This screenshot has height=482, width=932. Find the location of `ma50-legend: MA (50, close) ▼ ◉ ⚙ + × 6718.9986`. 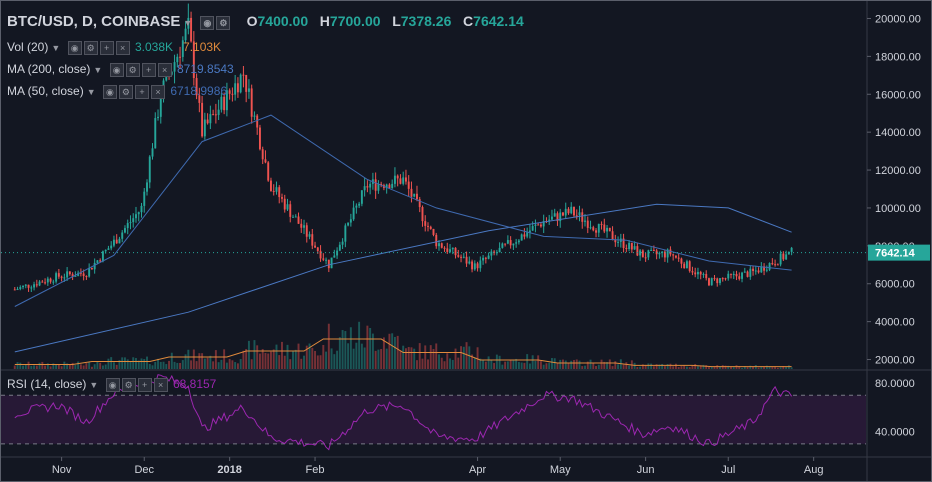

ma50-legend: MA (50, close) ▼ ◉ ⚙ + × 6718.9986 is located at coordinates (117, 92).